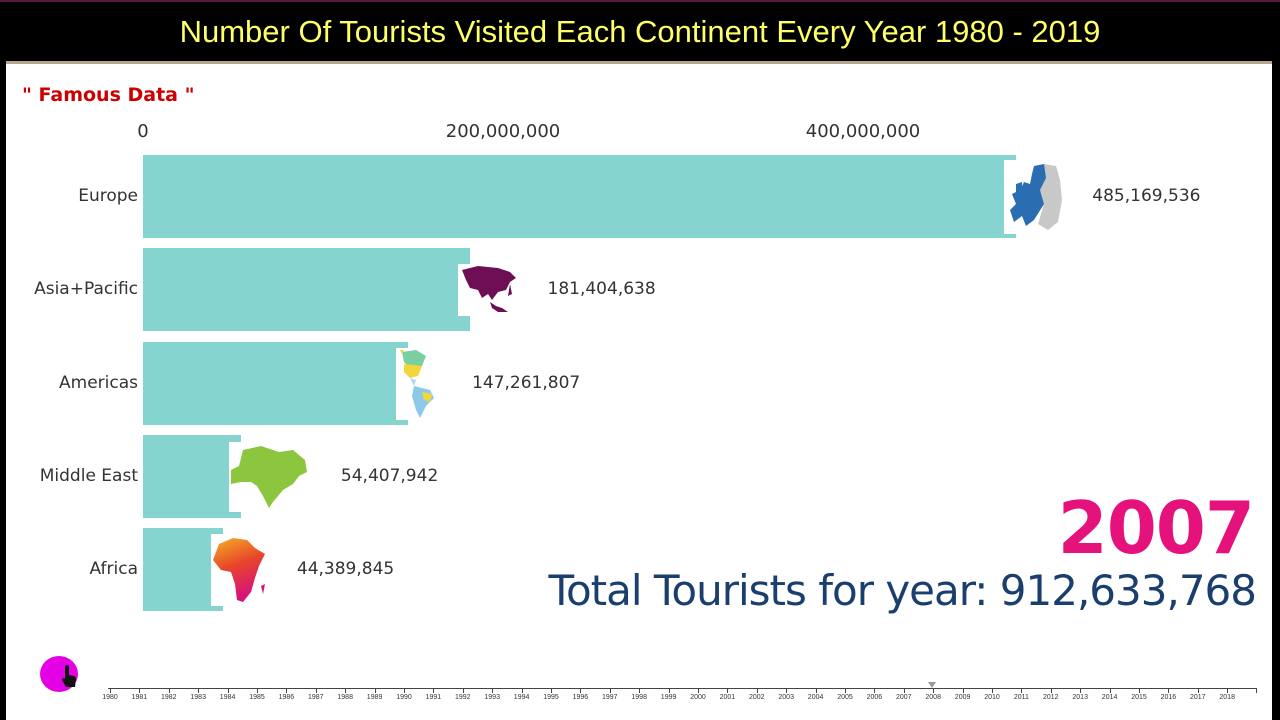 Image resolution: width=1280 pixels, height=720 pixels. What do you see at coordinates (786, 697) in the screenshot?
I see `timeline-year-label: 2003` at bounding box center [786, 697].